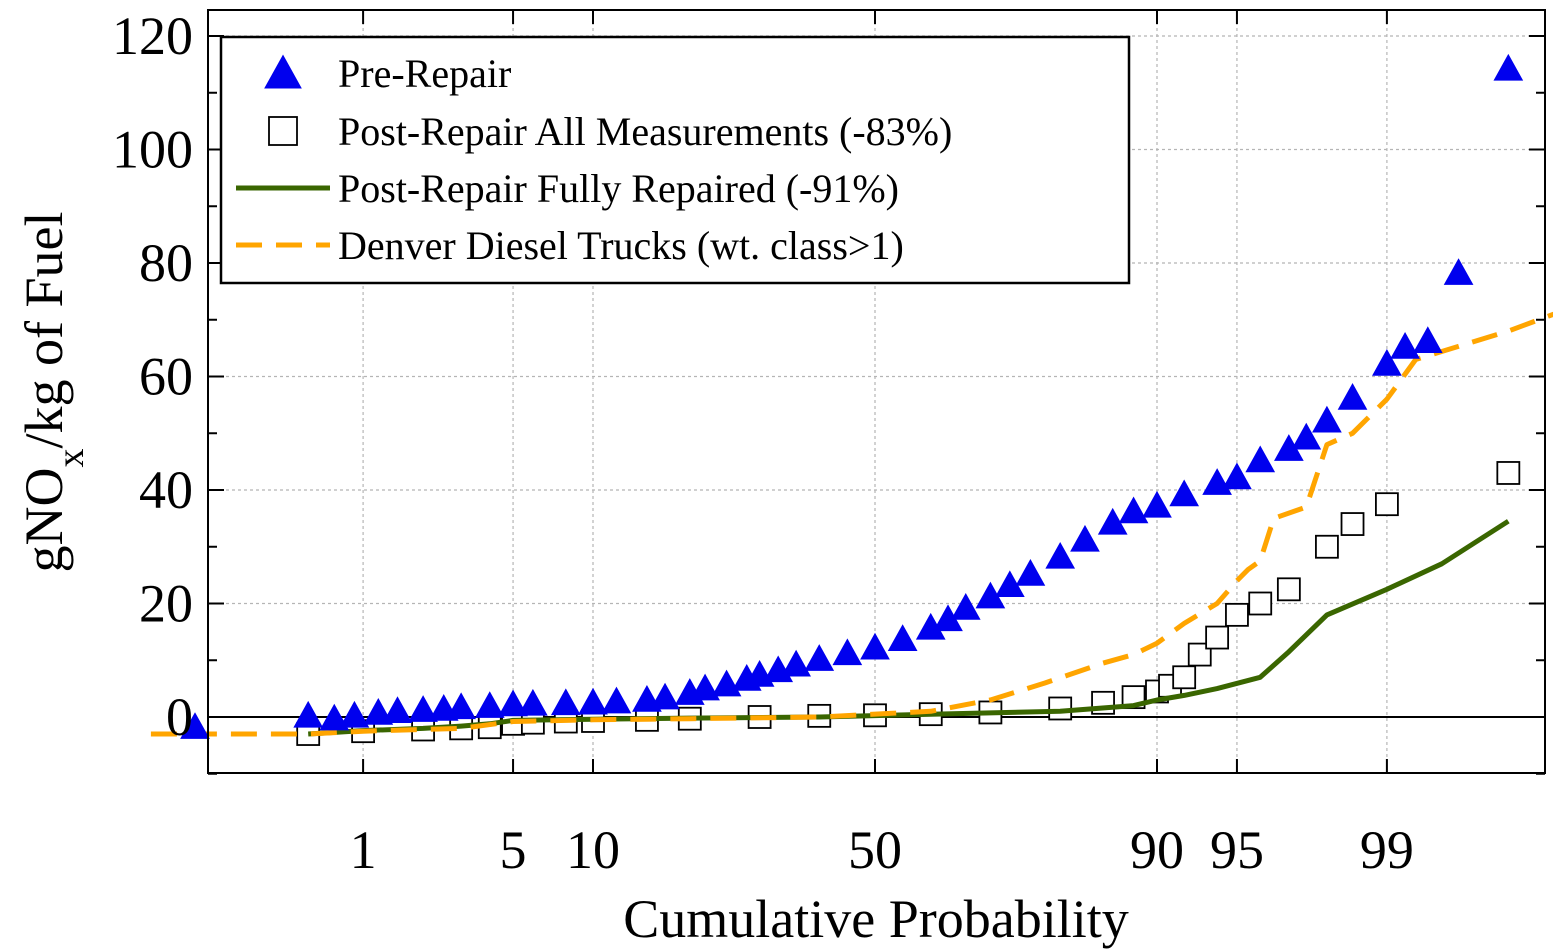 Image resolution: width=1553 pixels, height=952 pixels. Describe the element at coordinates (875, 919) in the screenshot. I see `x-axis-title: Cumulative Probability` at that location.